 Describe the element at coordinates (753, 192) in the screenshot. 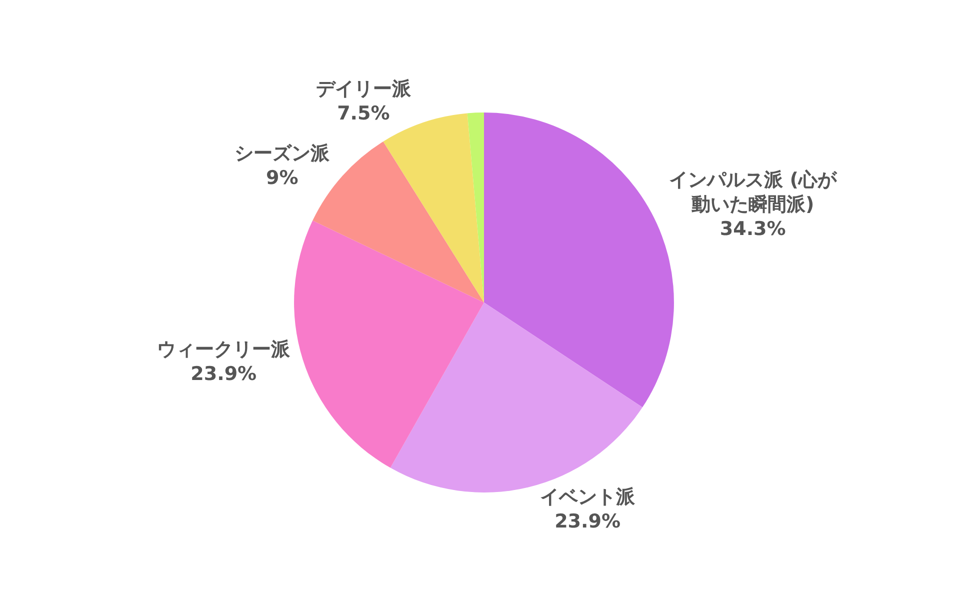

I see `slice-label: インパルス派 (心が動いた瞬間派)` at that location.